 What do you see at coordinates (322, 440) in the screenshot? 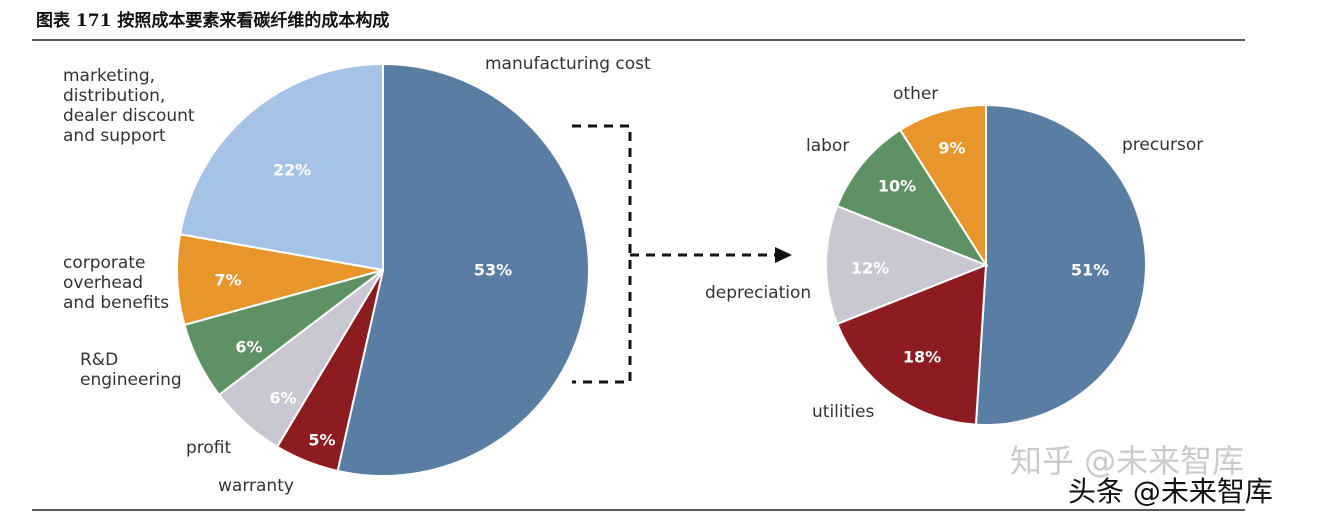
I see `value-label: 5%` at bounding box center [322, 440].